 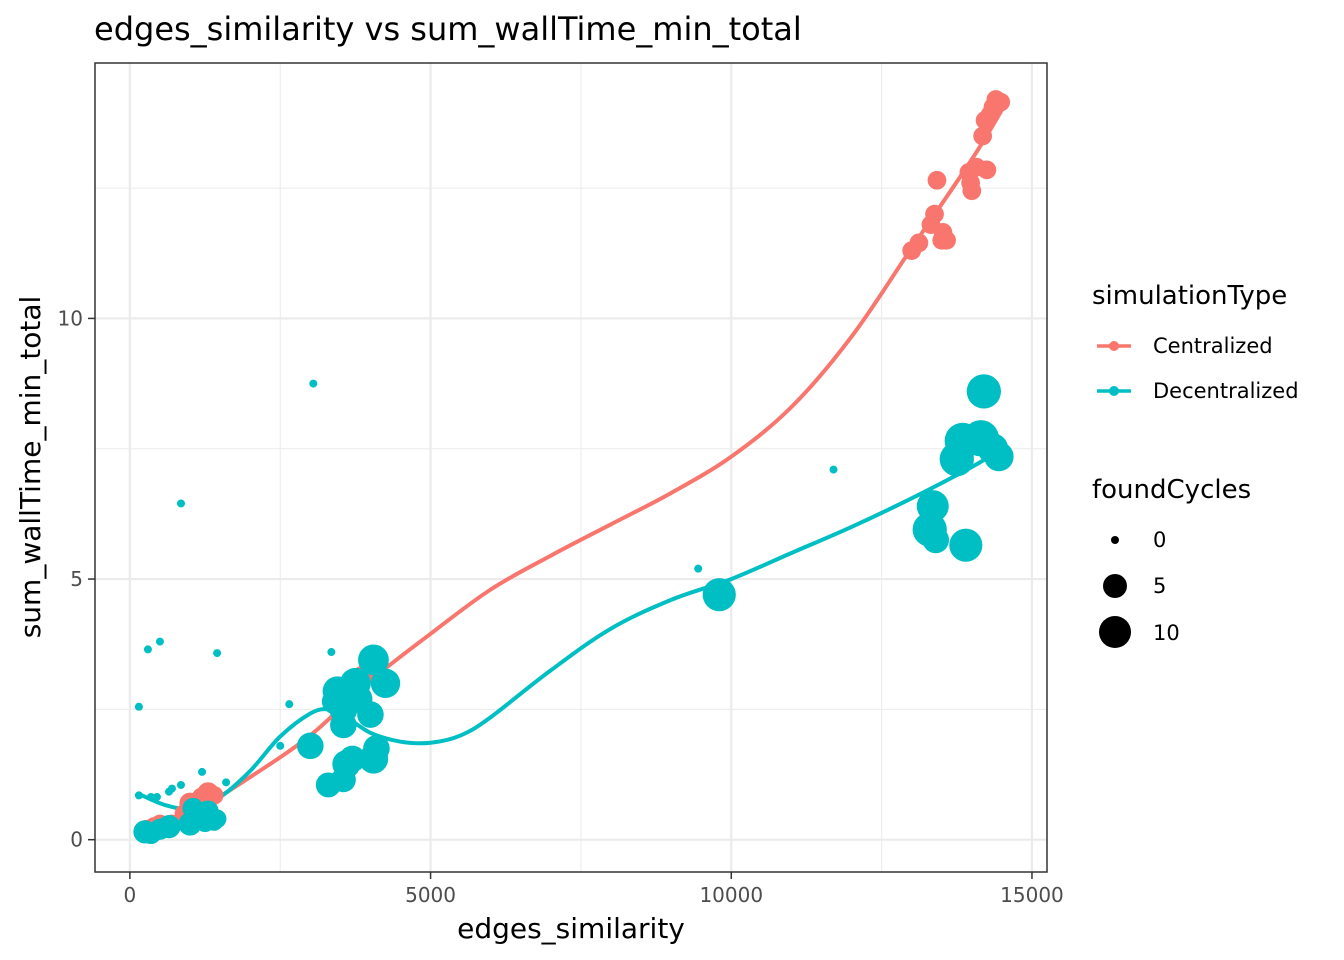 I want to click on legend-label-centralized: Centralized, so click(x=1213, y=346).